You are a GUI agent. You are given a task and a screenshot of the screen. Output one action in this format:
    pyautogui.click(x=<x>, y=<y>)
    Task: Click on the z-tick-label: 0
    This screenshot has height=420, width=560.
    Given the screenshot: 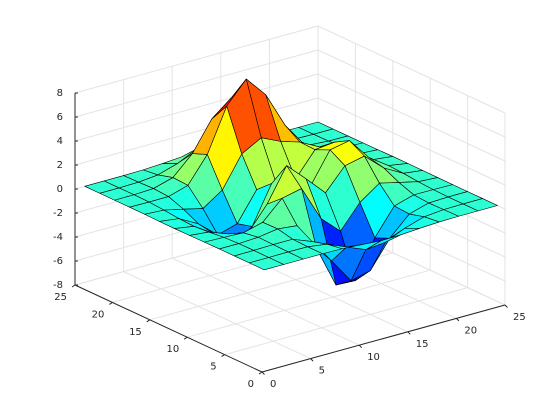 What is the action you would take?
    pyautogui.click(x=60, y=189)
    